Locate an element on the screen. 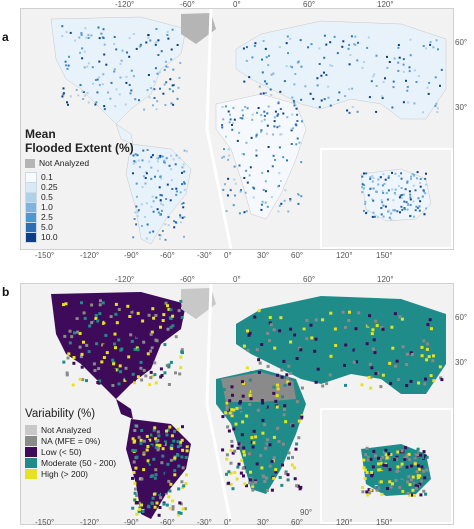 Image resolution: width=474 pixels, height=529 pixels. legend-a-class-6: 10.0 is located at coordinates (85, 237).